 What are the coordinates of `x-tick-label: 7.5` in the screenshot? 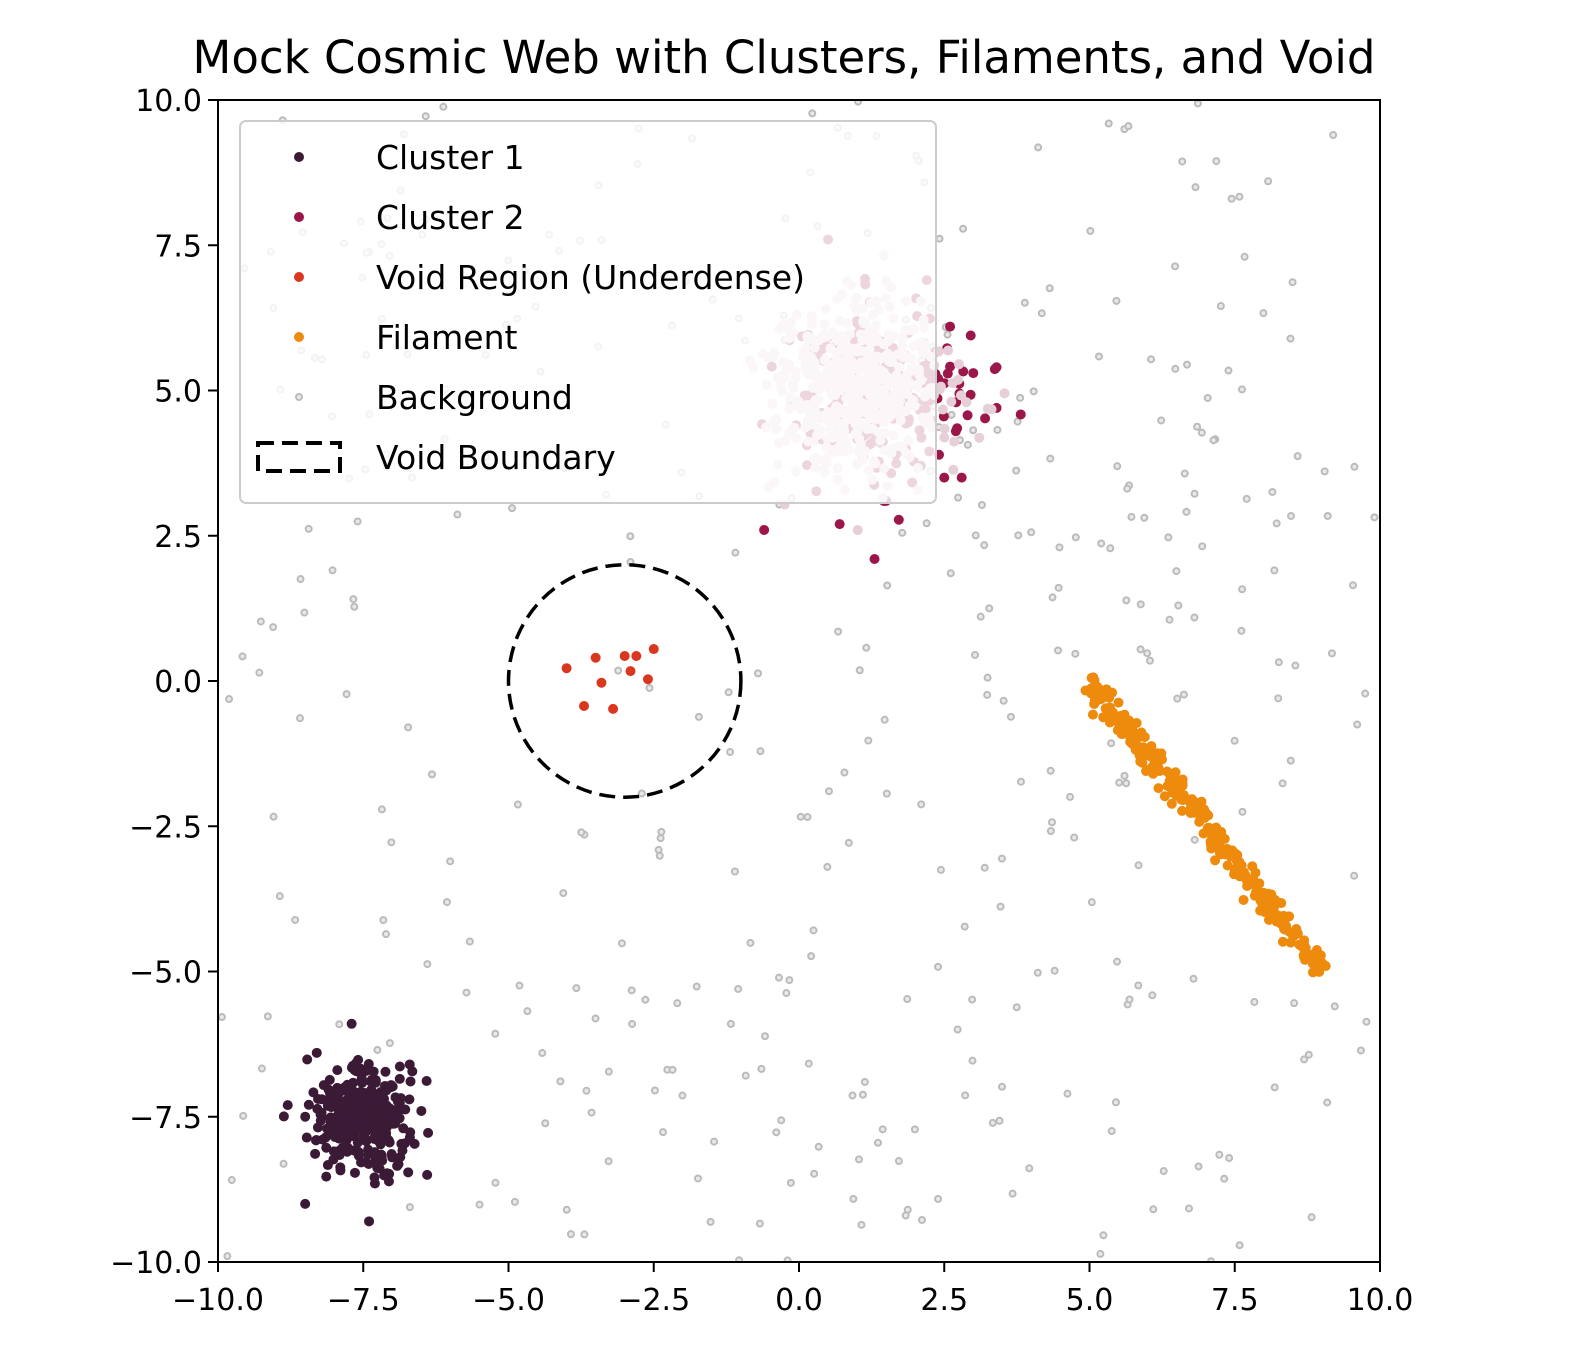 It's located at (1235, 1300).